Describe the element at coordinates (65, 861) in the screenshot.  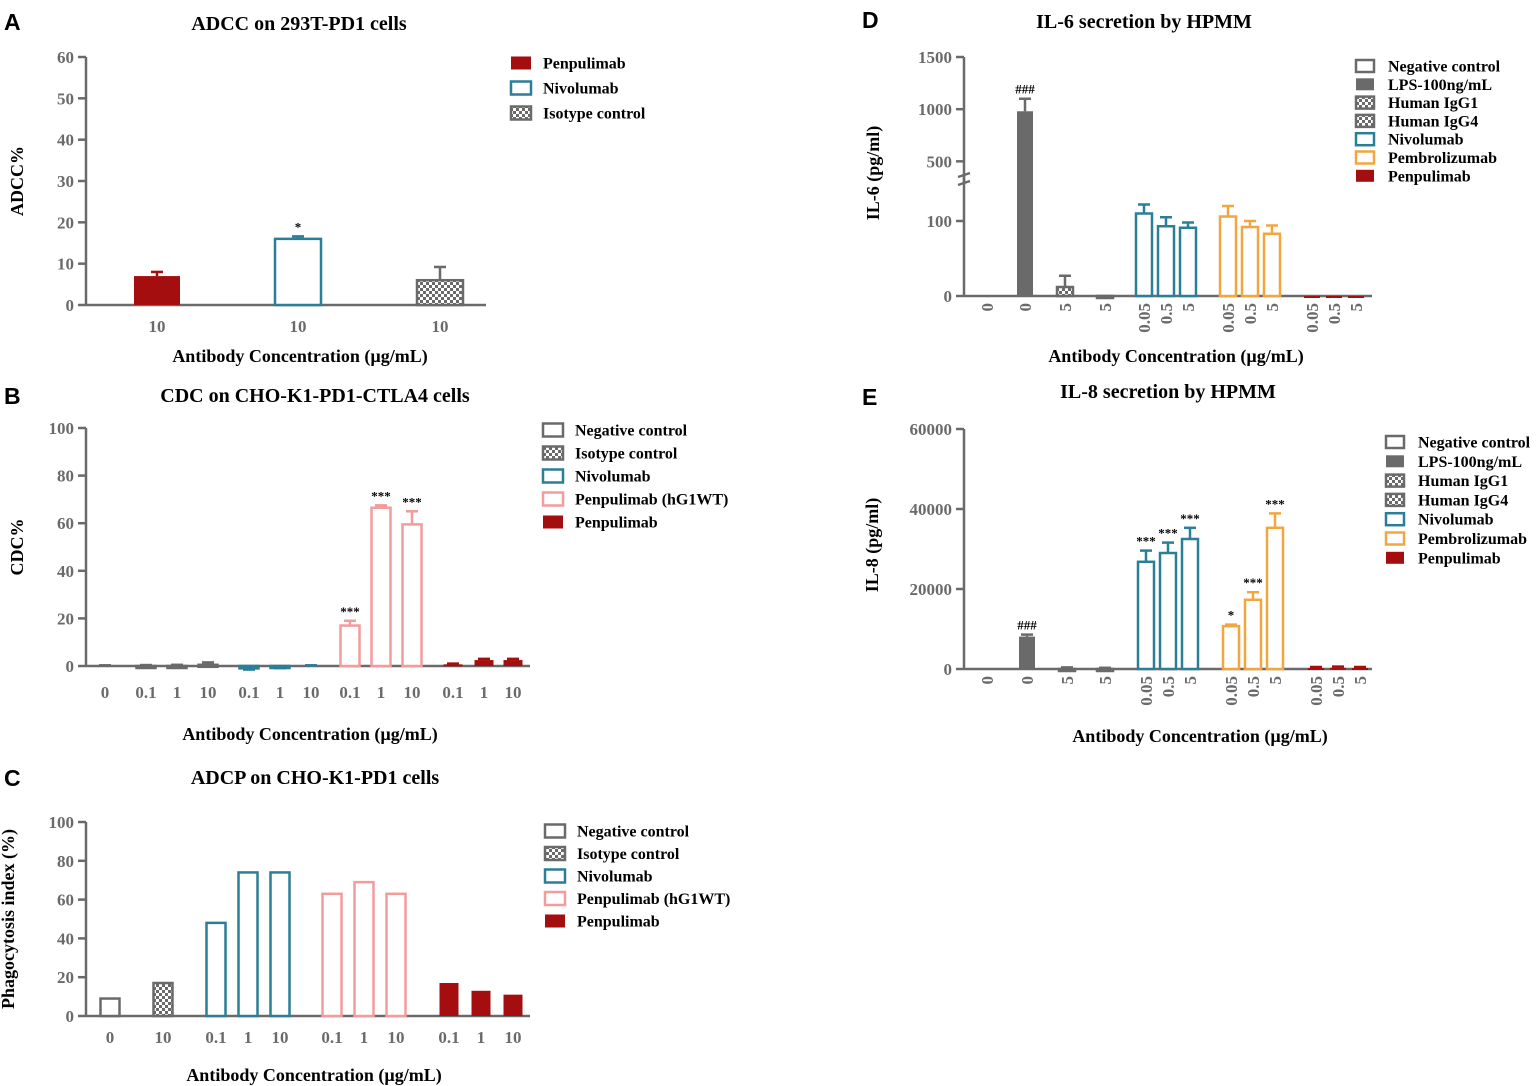
I see `y-tick-label: 80` at that location.